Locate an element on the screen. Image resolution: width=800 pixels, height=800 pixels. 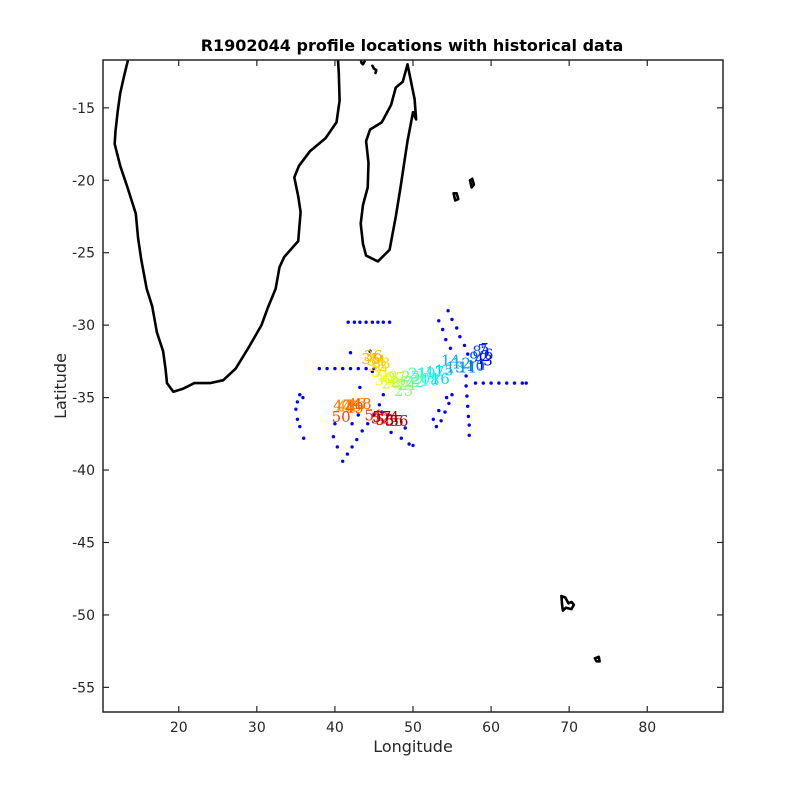
profile-label-13: 13 is located at coordinates (455, 368).